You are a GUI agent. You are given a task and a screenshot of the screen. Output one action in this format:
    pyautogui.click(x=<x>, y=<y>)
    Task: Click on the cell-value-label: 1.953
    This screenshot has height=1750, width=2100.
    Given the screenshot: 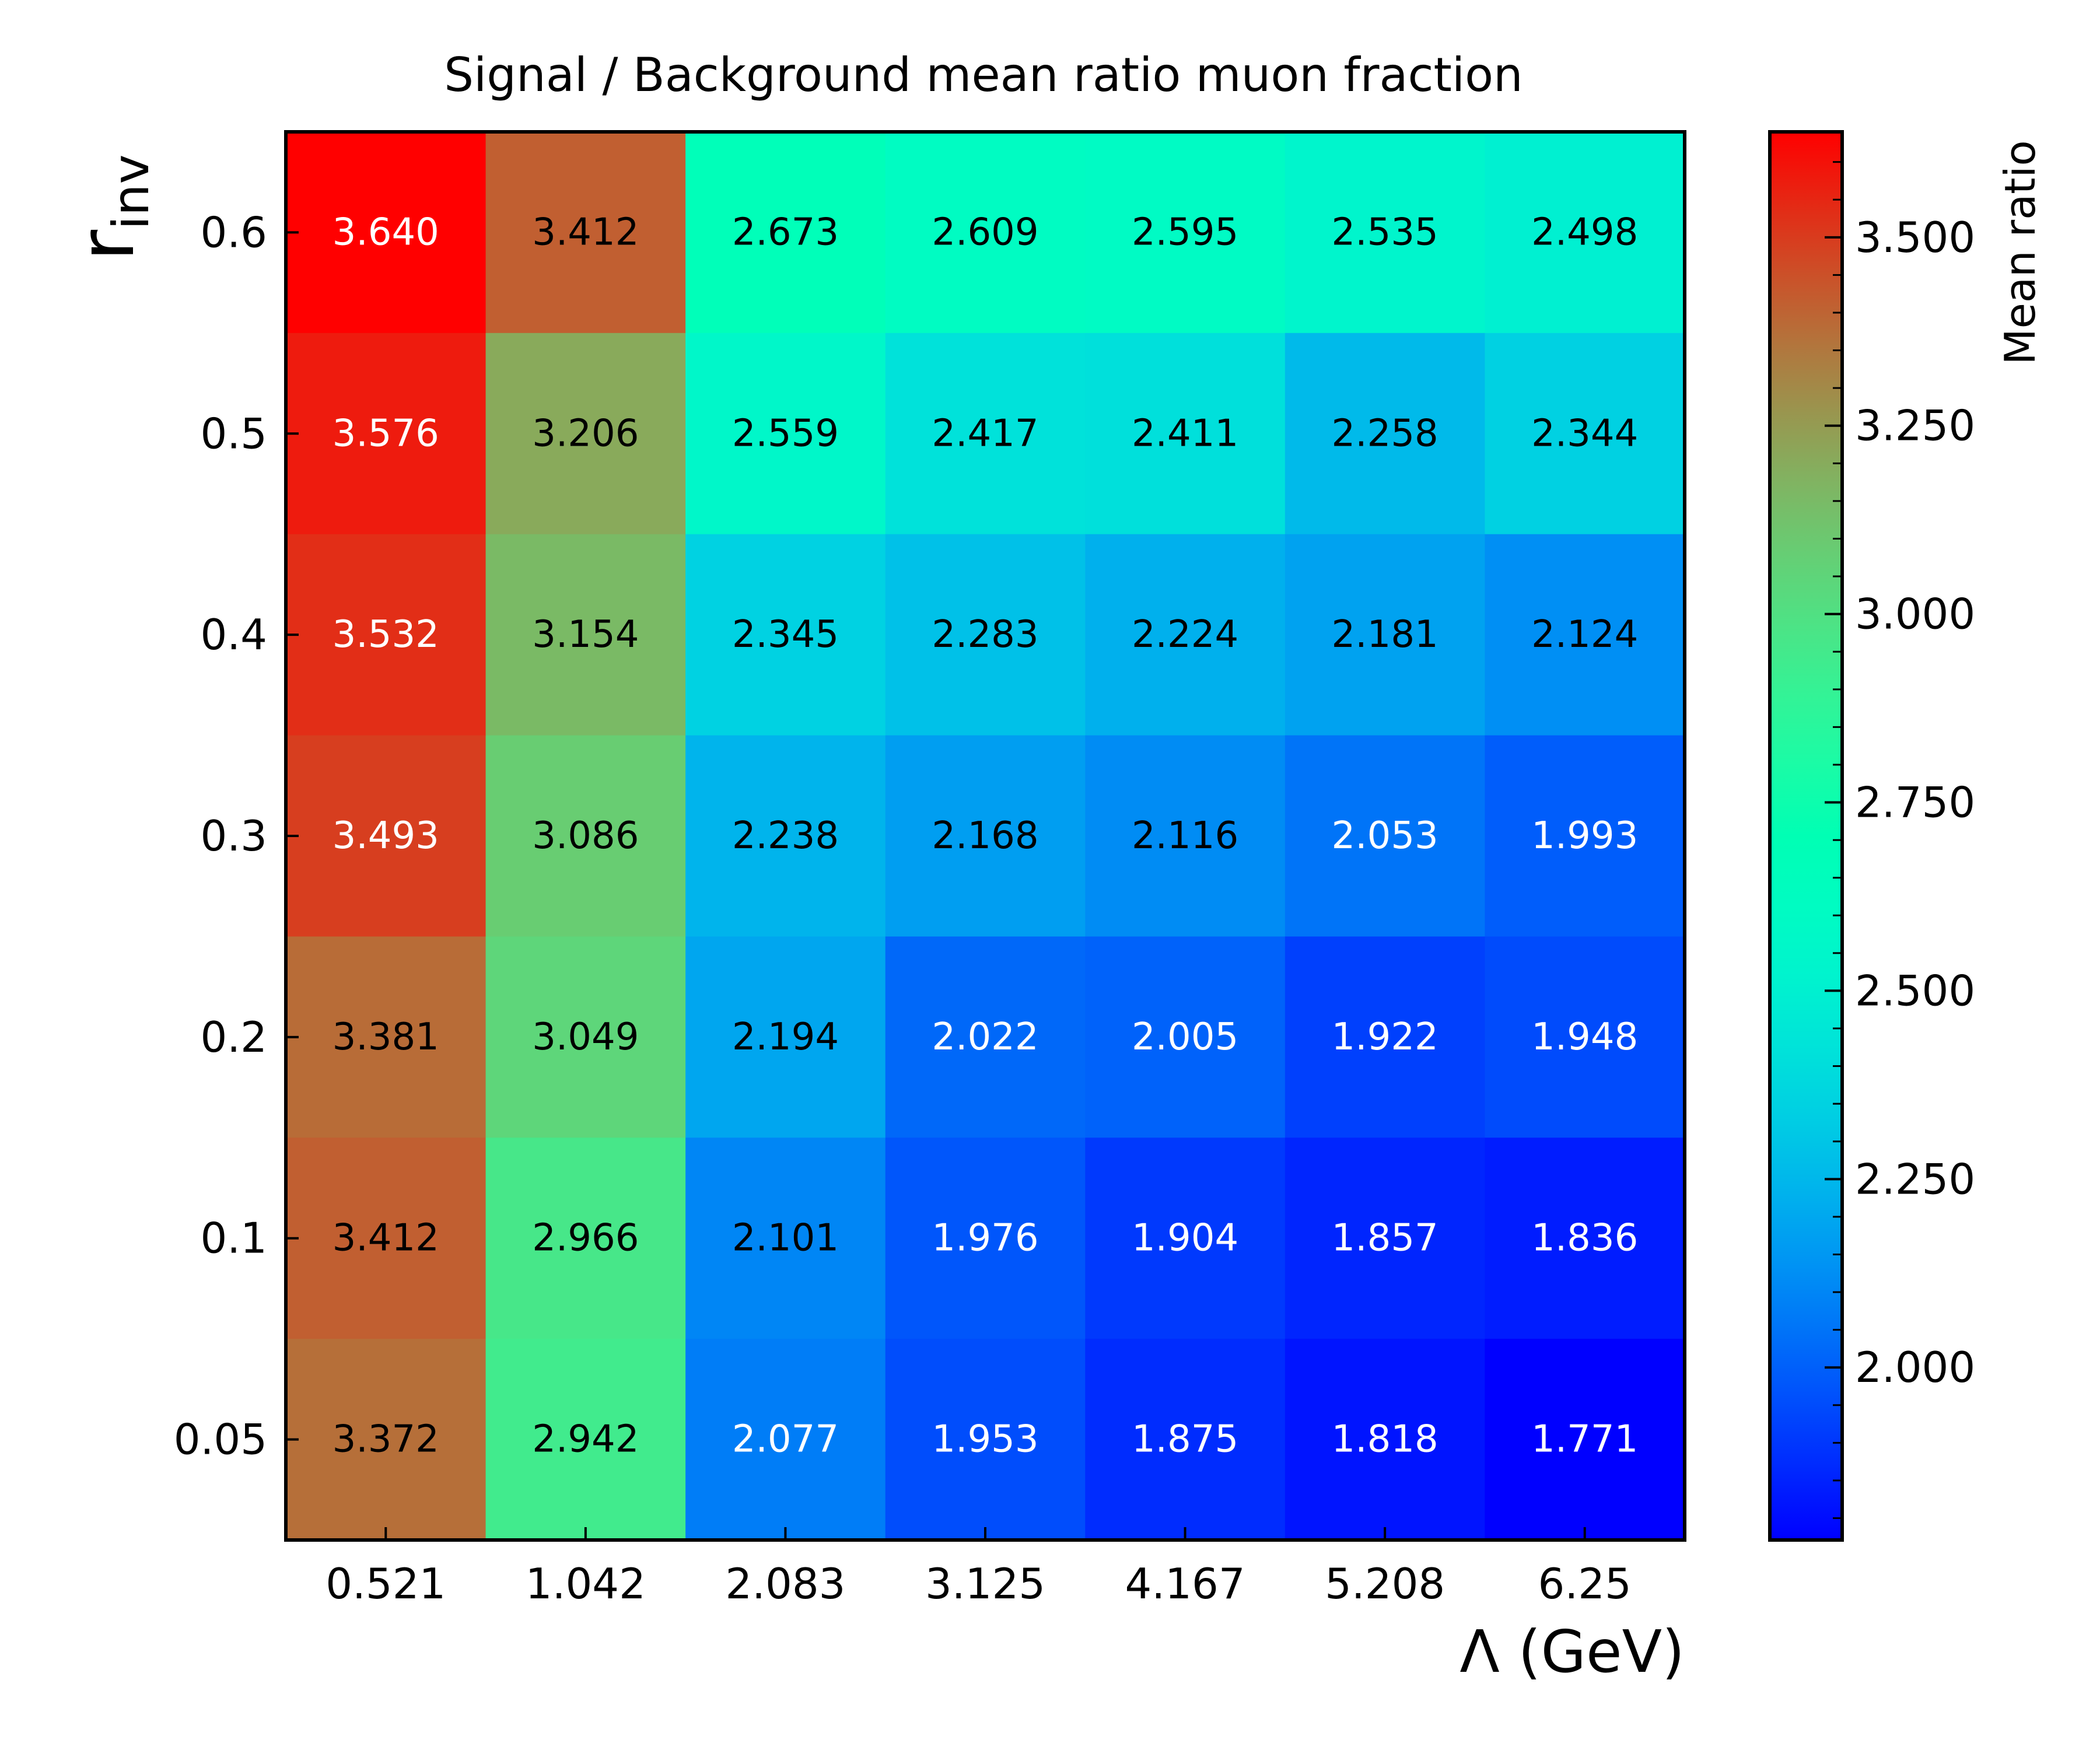 What is the action you would take?
    pyautogui.click(x=985, y=1440)
    